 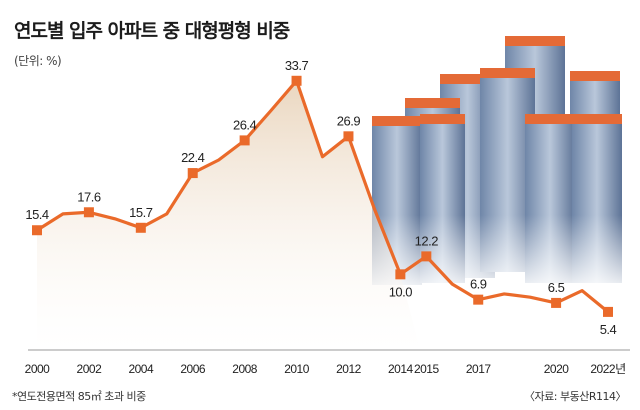 I want to click on data-label-2017: 6.9, so click(x=478, y=284).